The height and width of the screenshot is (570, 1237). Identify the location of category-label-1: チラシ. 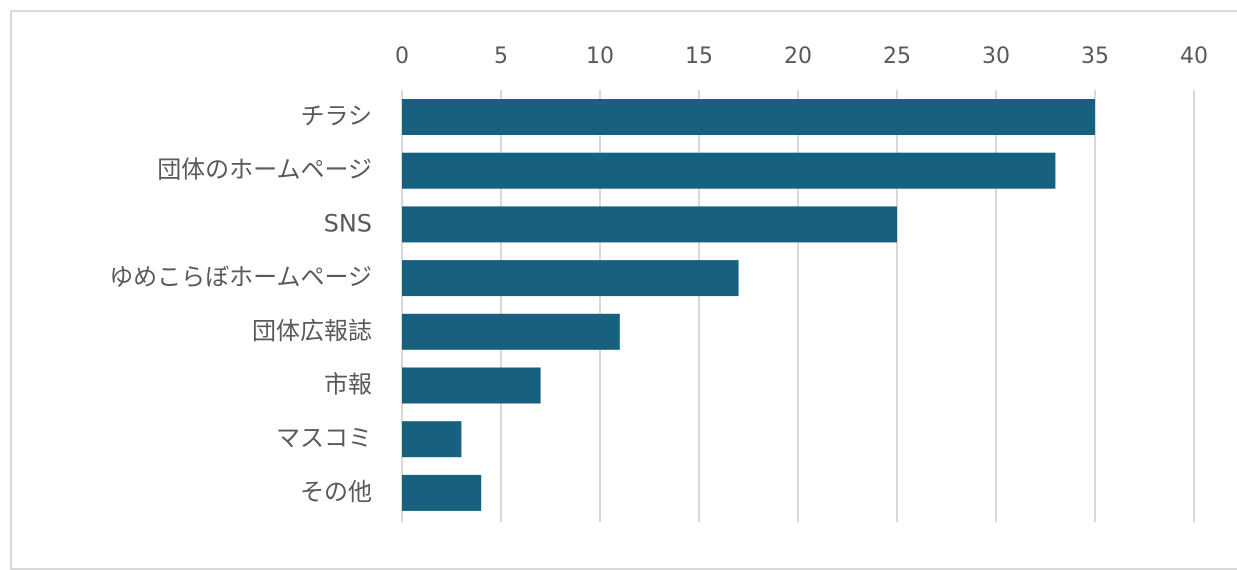
(336, 116).